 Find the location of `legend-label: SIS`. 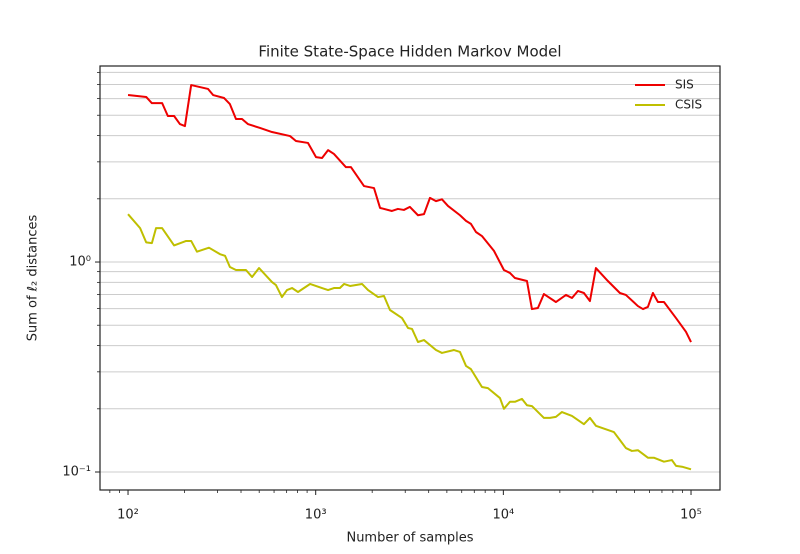

legend-label: SIS is located at coordinates (684, 85).